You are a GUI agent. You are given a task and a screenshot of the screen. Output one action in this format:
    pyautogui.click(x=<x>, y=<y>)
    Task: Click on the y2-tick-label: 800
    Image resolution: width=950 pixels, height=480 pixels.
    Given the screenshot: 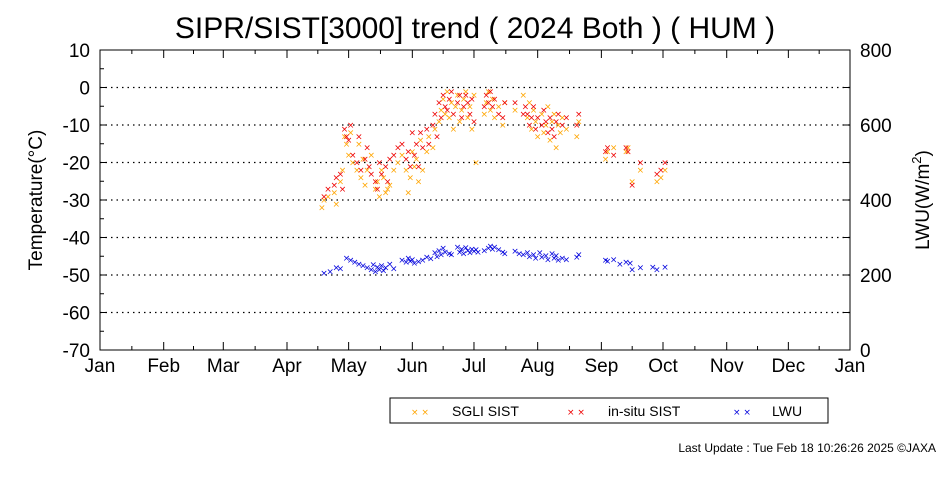 What is the action you would take?
    pyautogui.click(x=876, y=51)
    